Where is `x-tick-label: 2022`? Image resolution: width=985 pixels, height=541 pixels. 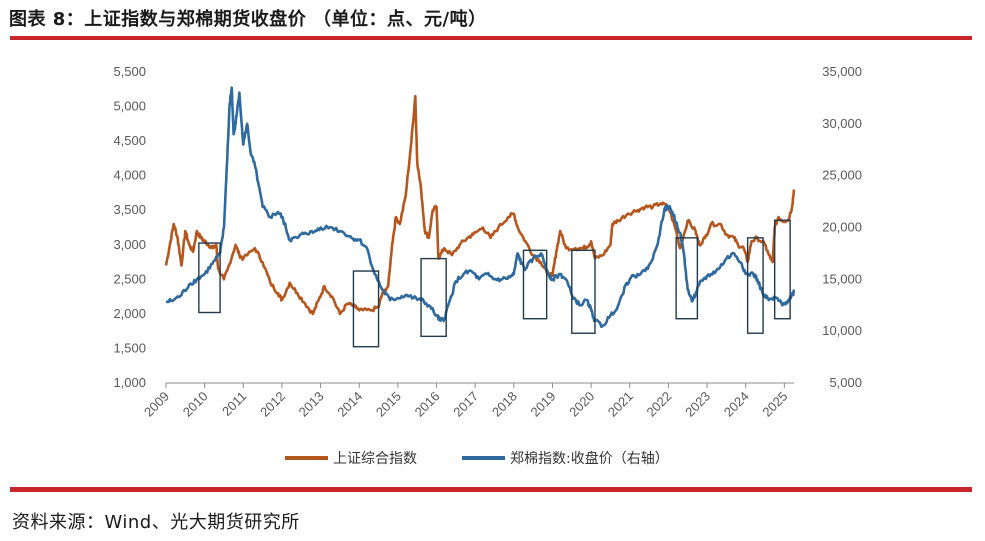 x-tick-label: 2022 is located at coordinates (658, 404).